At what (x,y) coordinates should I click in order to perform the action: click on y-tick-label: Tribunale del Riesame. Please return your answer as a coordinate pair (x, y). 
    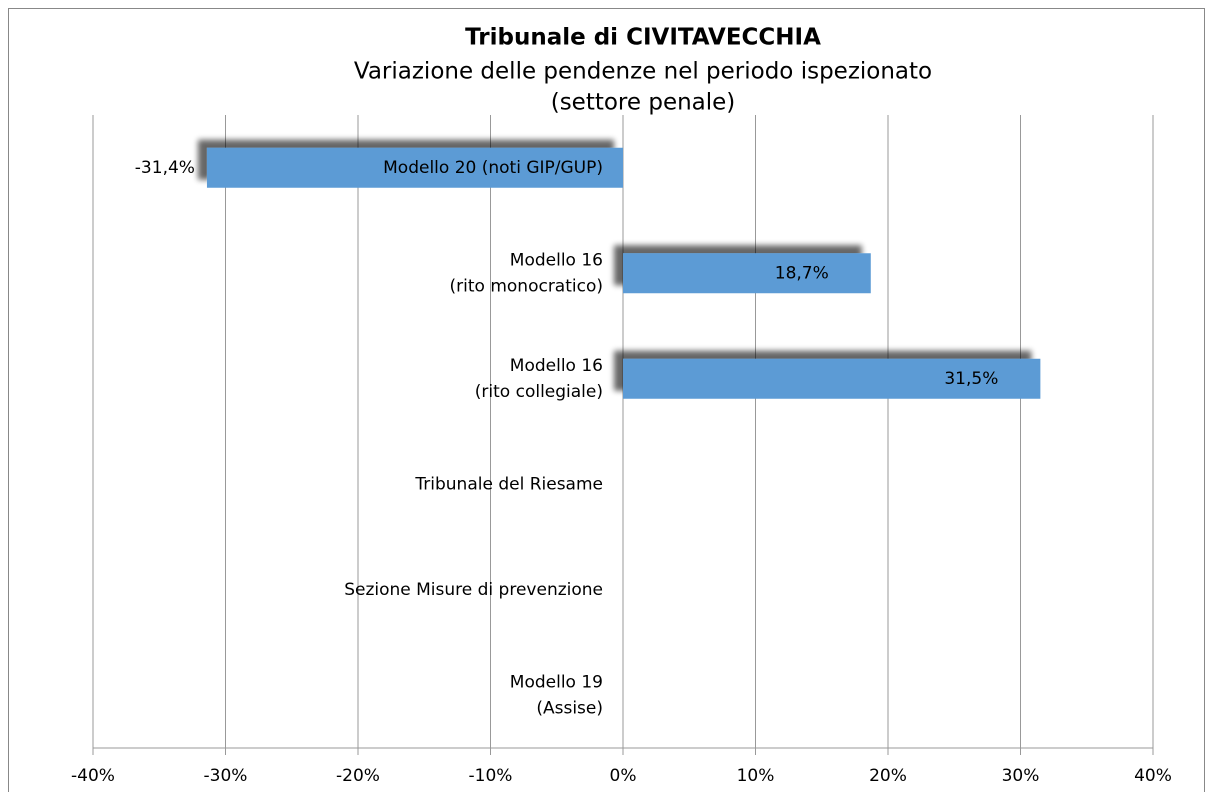
    Looking at the image, I should click on (508, 484).